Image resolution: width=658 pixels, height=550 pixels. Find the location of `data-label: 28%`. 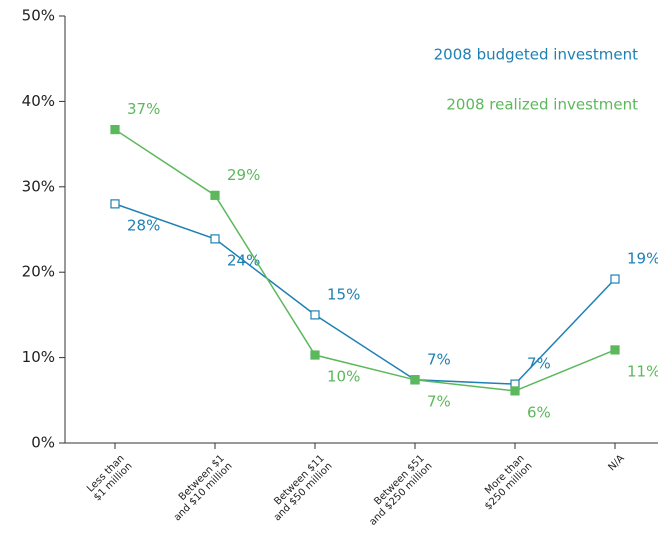

data-label: 28% is located at coordinates (143, 225).